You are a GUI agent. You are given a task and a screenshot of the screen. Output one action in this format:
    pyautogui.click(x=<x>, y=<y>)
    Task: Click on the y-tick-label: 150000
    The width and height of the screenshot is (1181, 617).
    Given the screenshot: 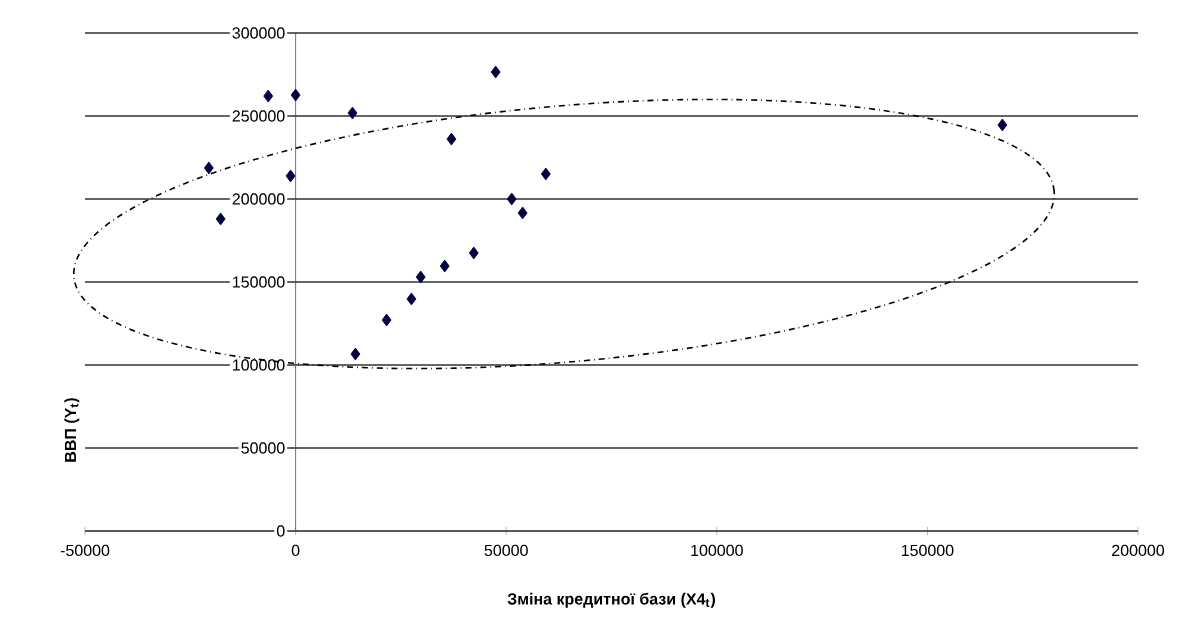 What is the action you would take?
    pyautogui.click(x=259, y=282)
    